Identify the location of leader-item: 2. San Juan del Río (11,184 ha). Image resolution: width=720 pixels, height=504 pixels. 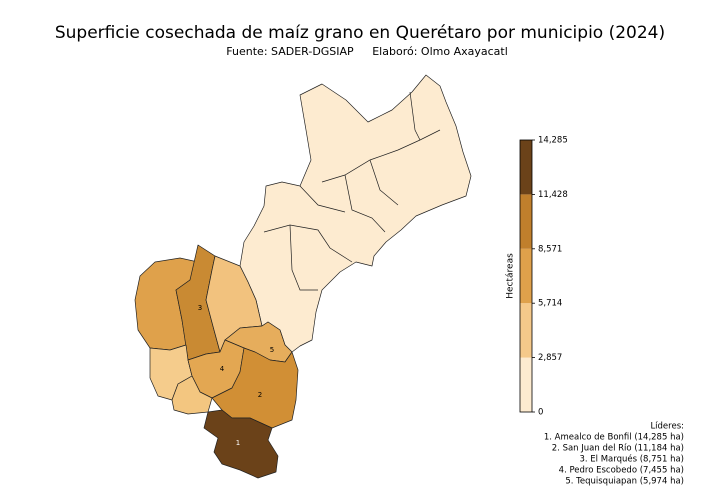
(618, 449).